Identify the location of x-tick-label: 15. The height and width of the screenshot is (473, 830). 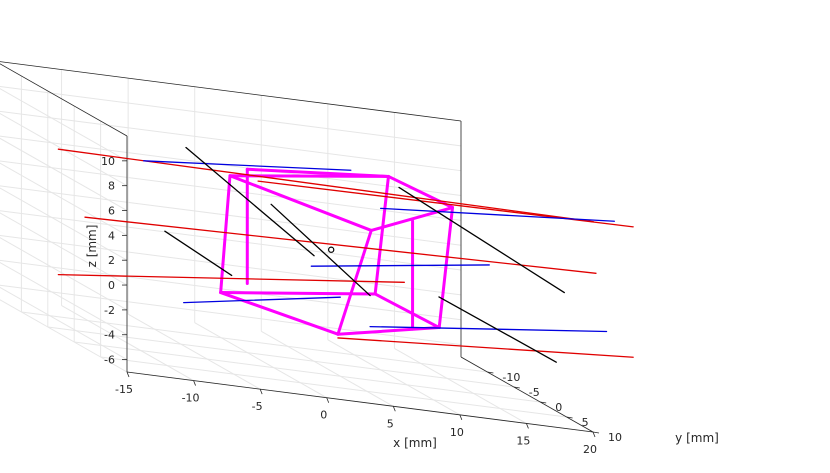
(523, 440).